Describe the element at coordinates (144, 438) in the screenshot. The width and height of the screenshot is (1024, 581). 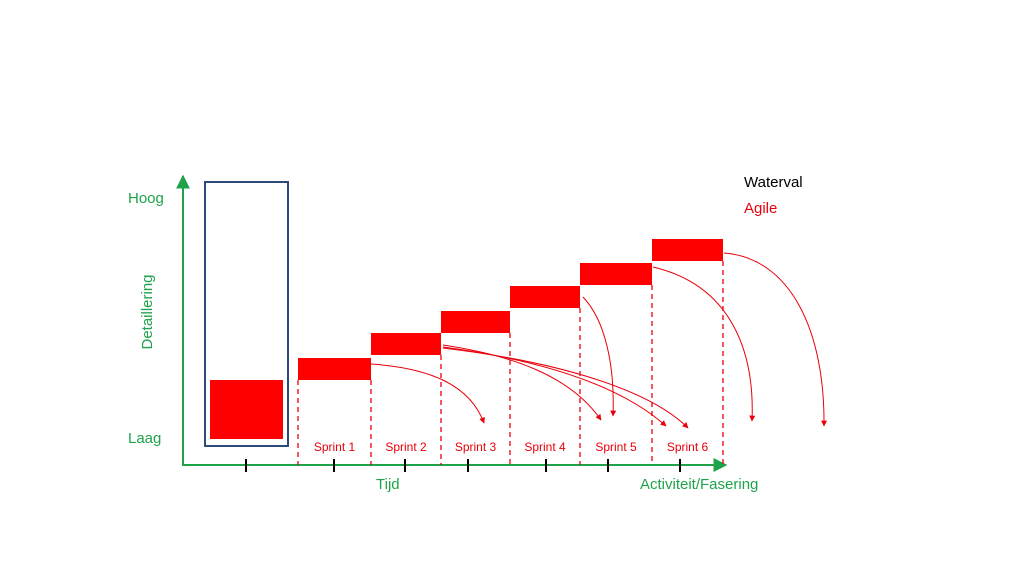
I see `y-axis-low-label: Laag` at that location.